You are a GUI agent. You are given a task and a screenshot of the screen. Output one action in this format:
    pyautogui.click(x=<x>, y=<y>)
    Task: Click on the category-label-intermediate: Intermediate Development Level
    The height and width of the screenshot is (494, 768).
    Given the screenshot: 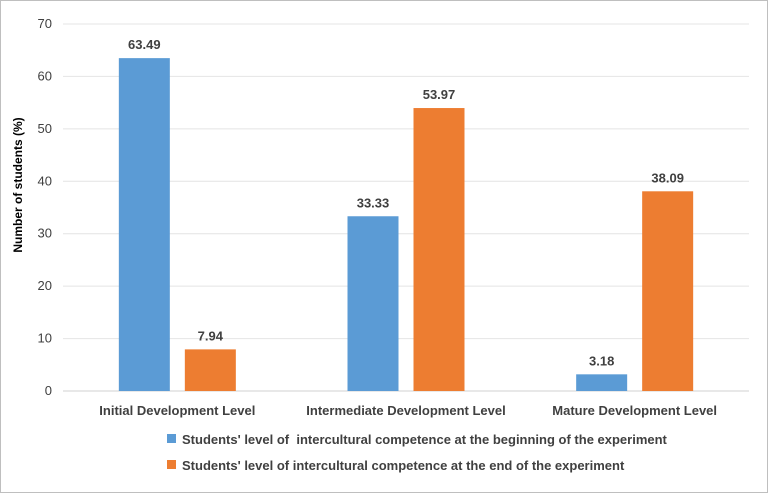 What is the action you would take?
    pyautogui.click(x=405, y=410)
    